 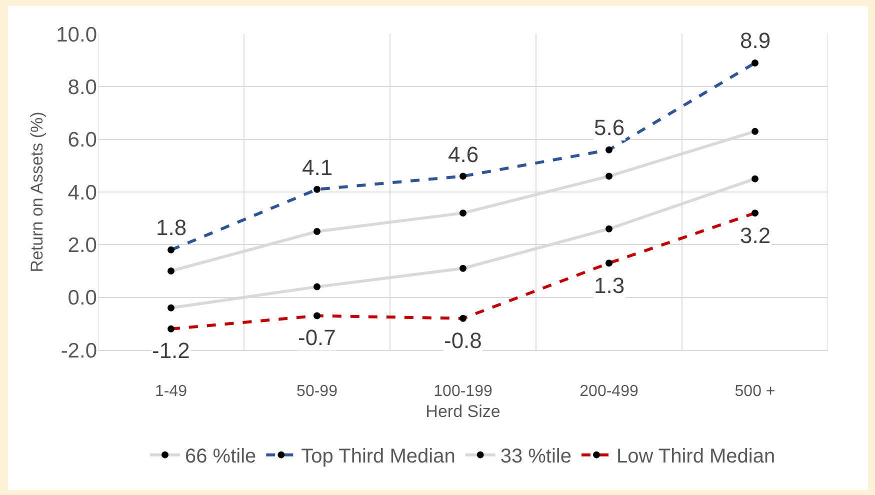 I want to click on data-label: 1.8, so click(x=171, y=227).